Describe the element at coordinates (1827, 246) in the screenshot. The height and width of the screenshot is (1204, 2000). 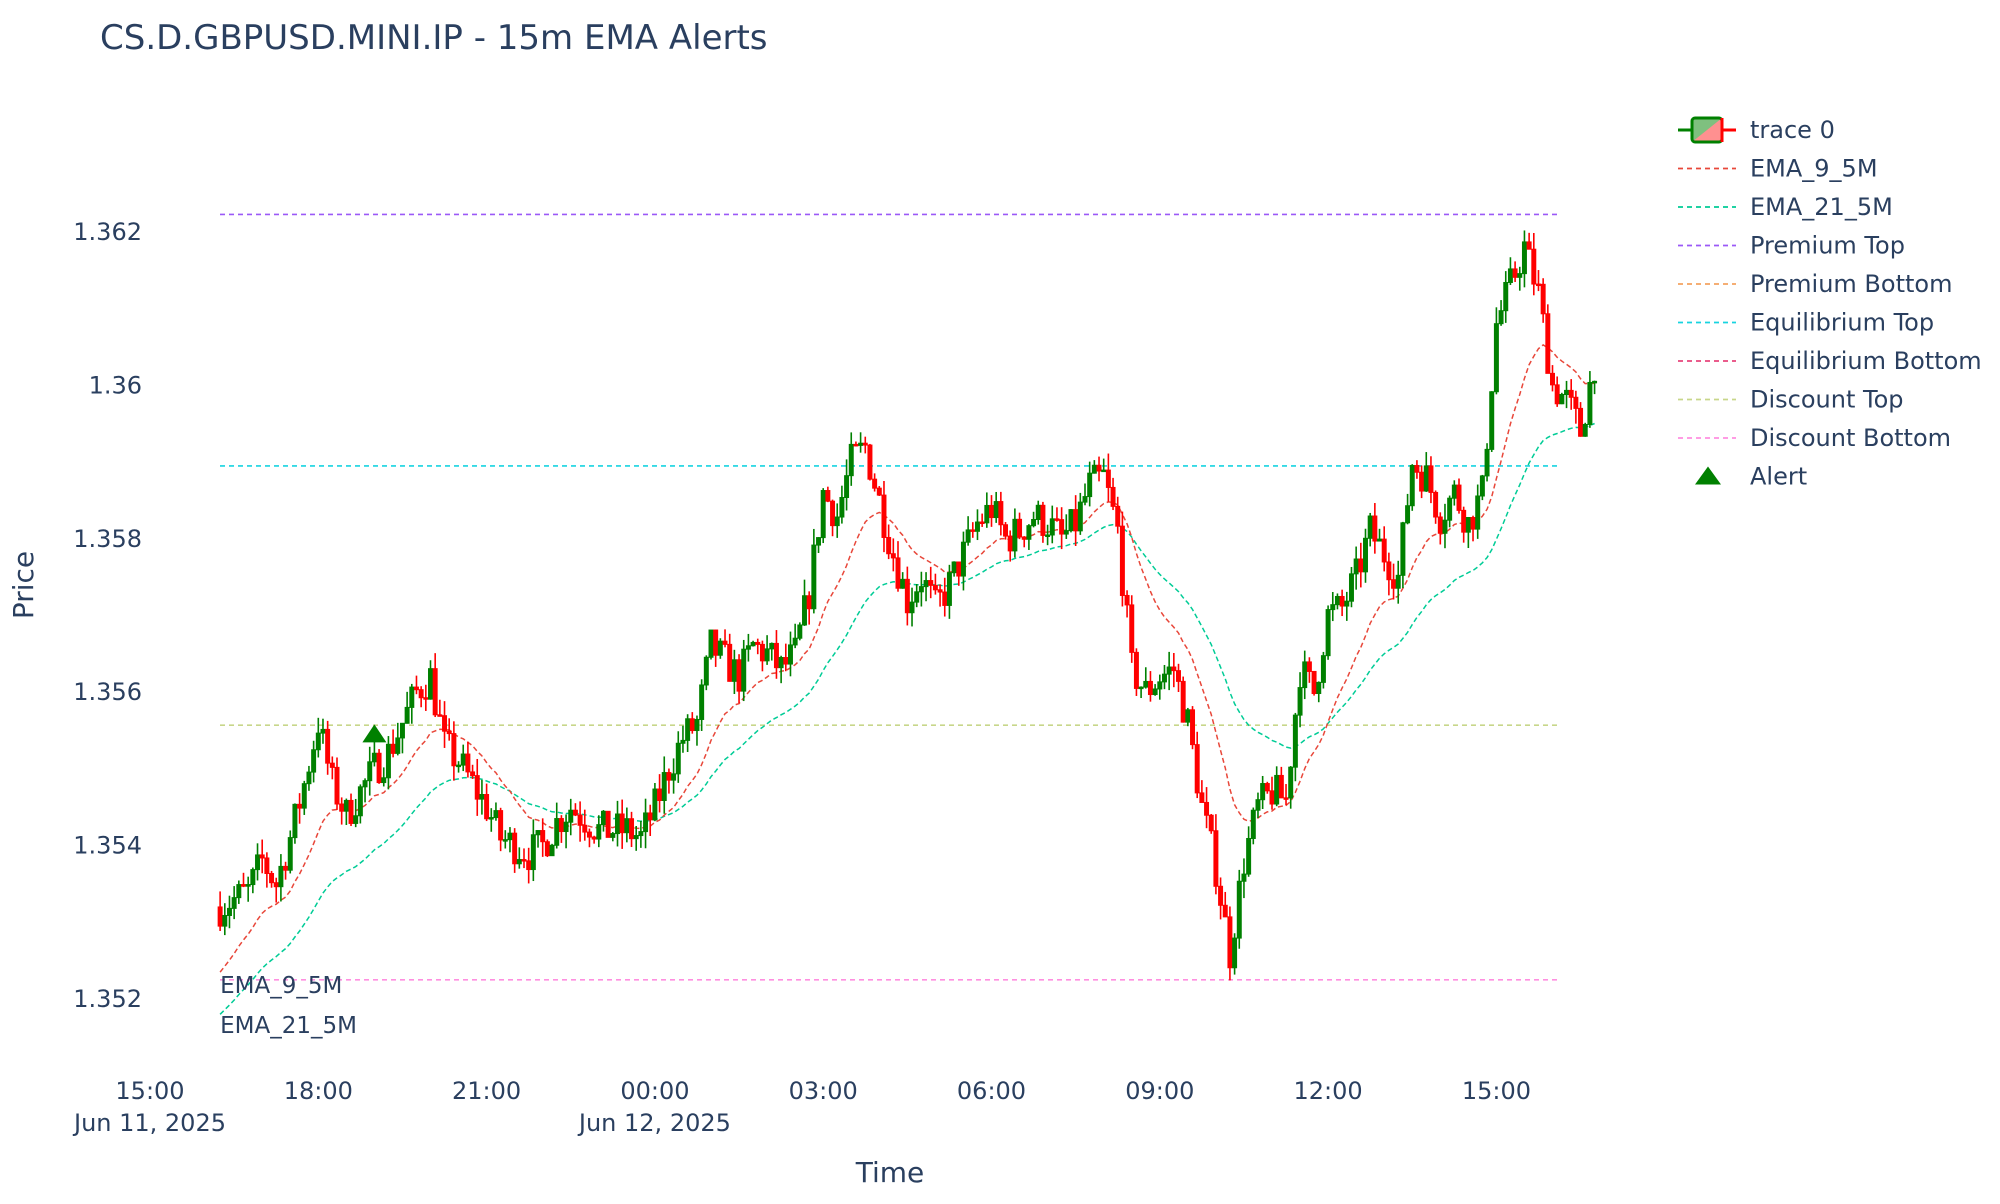
I see `legend-label: Premium Top` at that location.